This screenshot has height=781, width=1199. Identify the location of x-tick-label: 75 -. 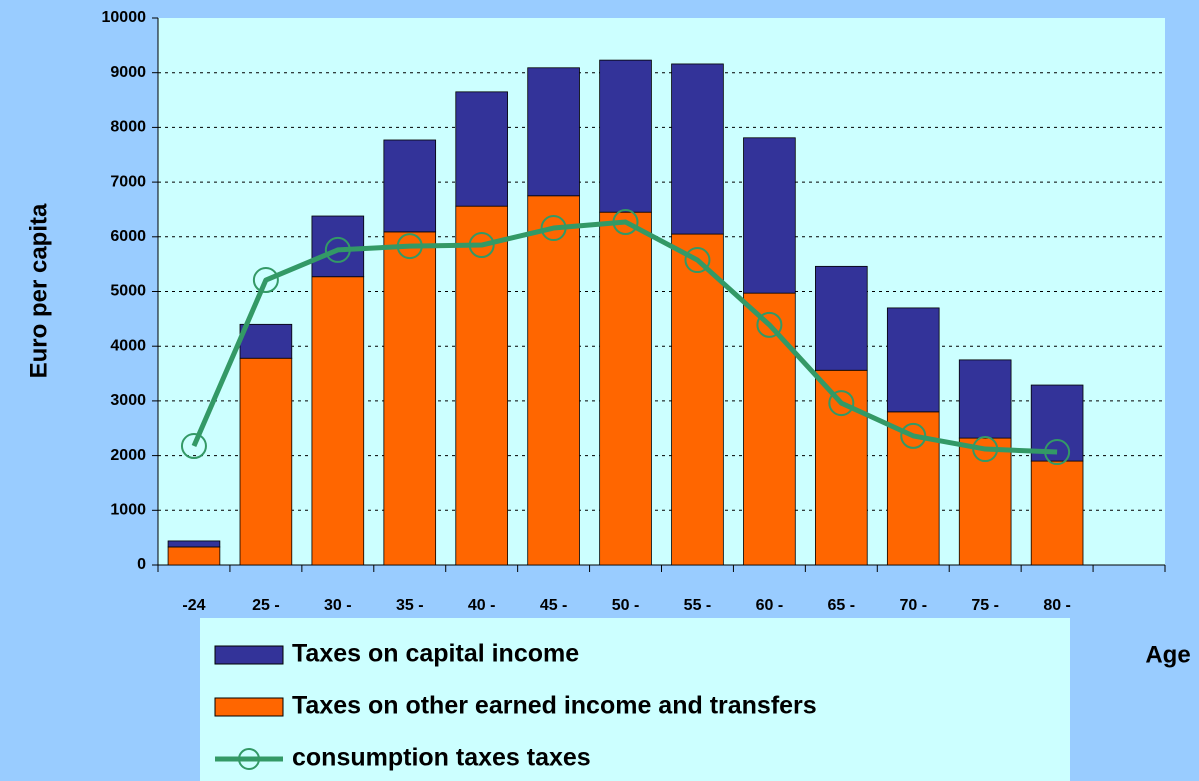
(985, 605).